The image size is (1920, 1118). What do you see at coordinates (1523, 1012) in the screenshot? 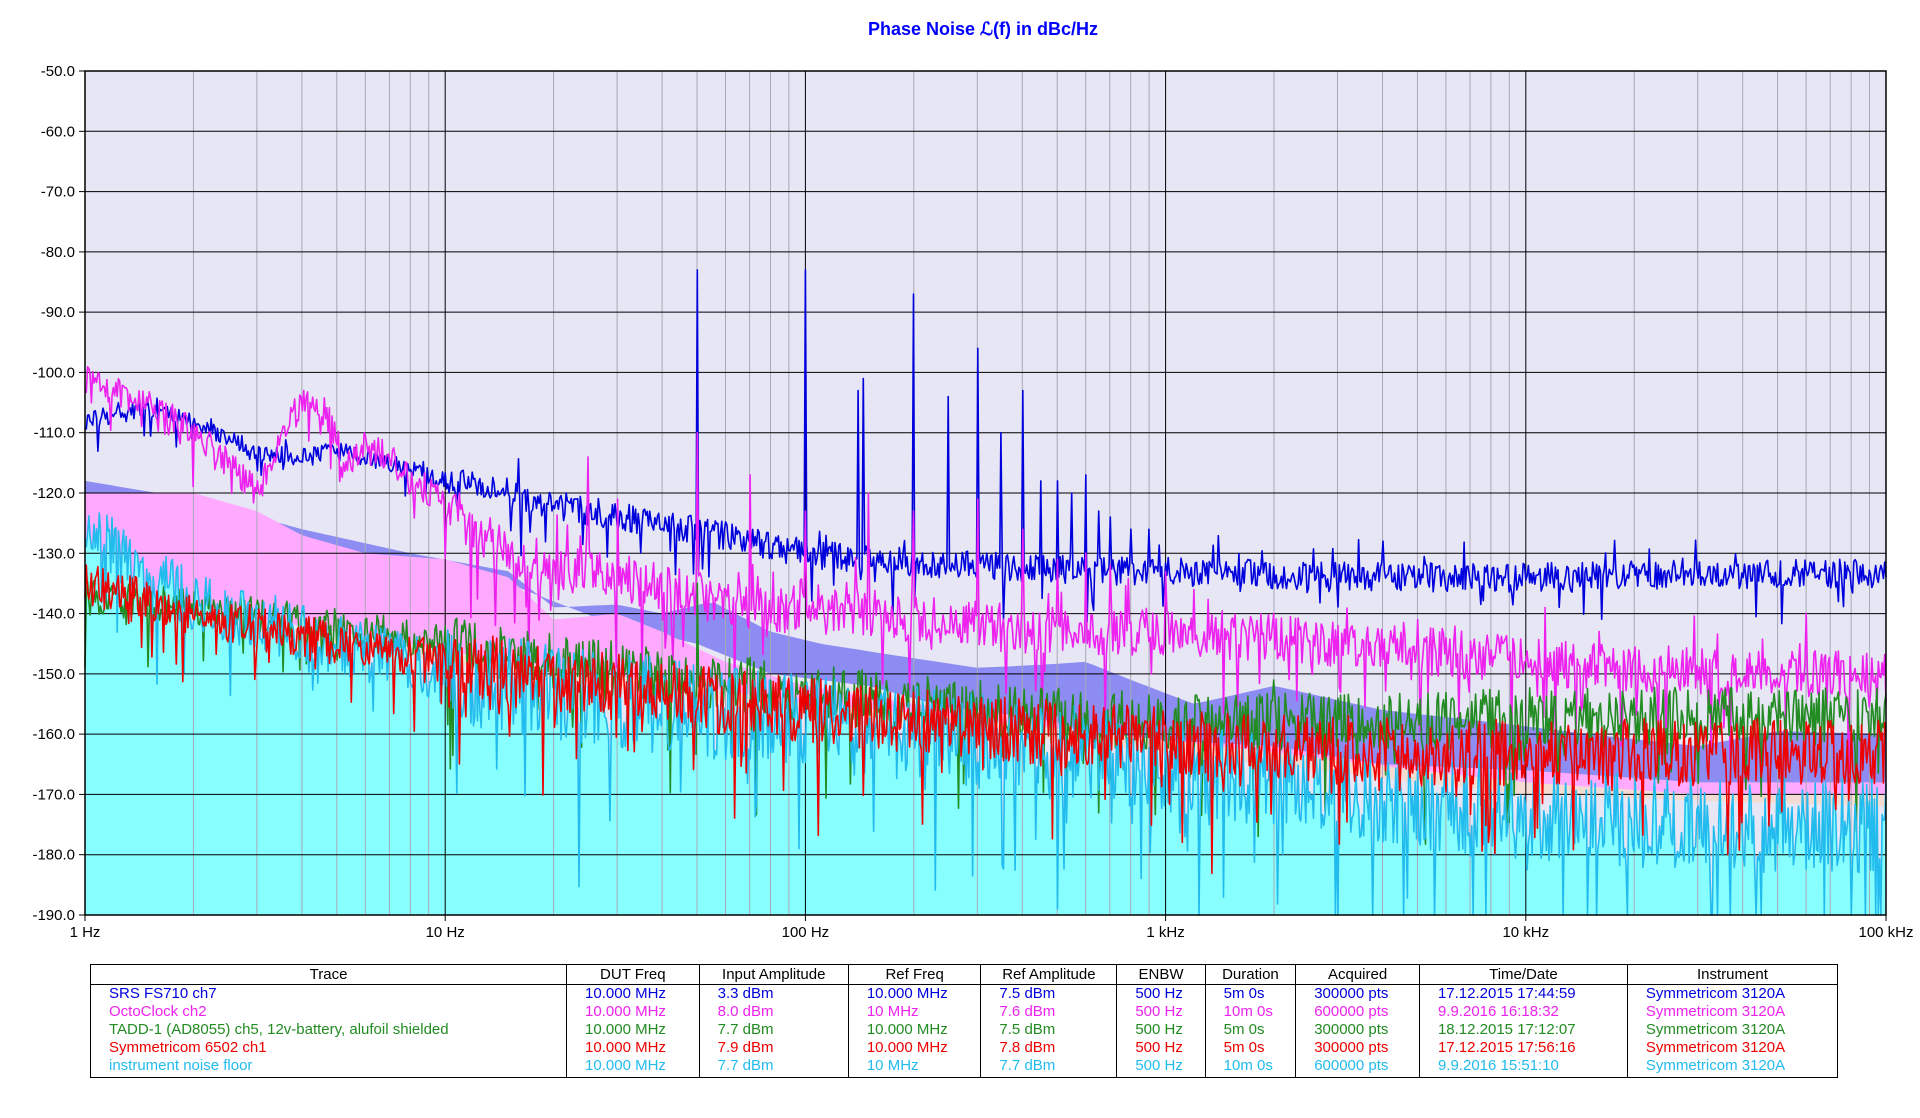
I see `legend-cell: 9.9.2016 16:18:32` at bounding box center [1523, 1012].